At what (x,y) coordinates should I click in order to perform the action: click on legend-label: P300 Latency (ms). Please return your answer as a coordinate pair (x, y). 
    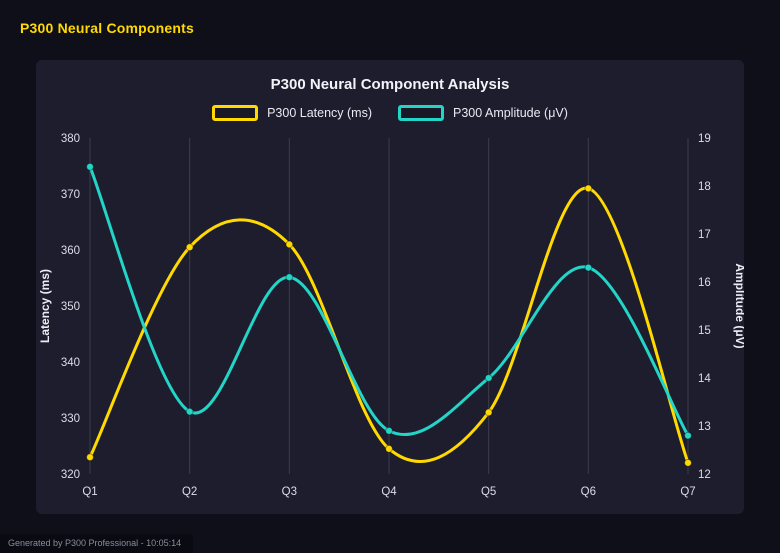
    Looking at the image, I should click on (319, 113).